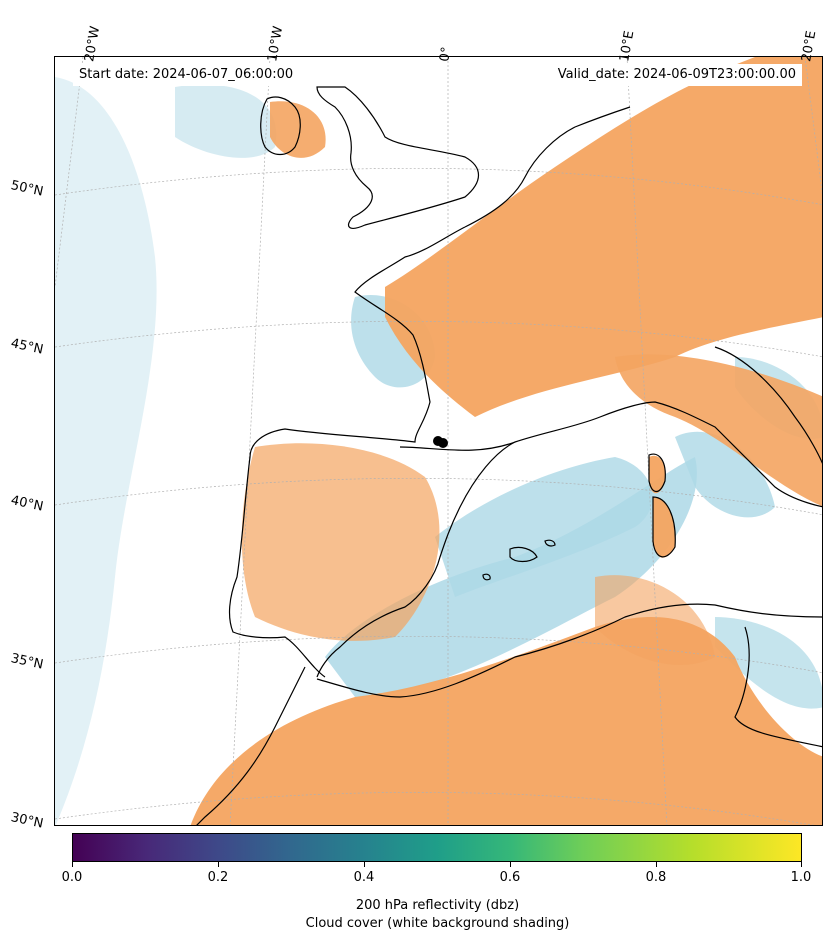  I want to click on coast-north-sea, so click(547, 167).